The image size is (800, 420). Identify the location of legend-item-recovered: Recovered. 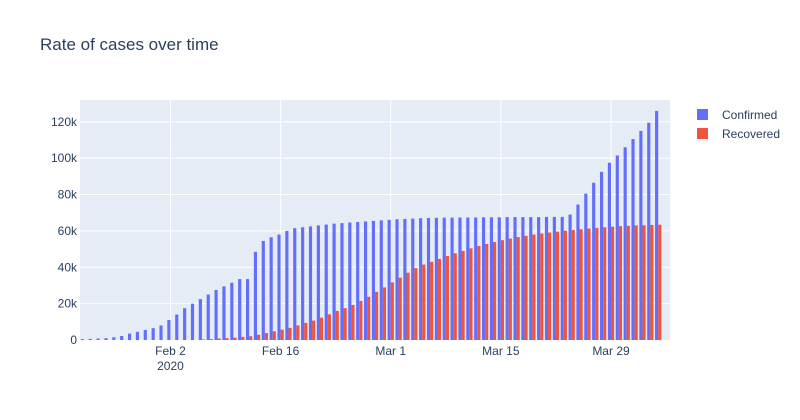
(738, 134).